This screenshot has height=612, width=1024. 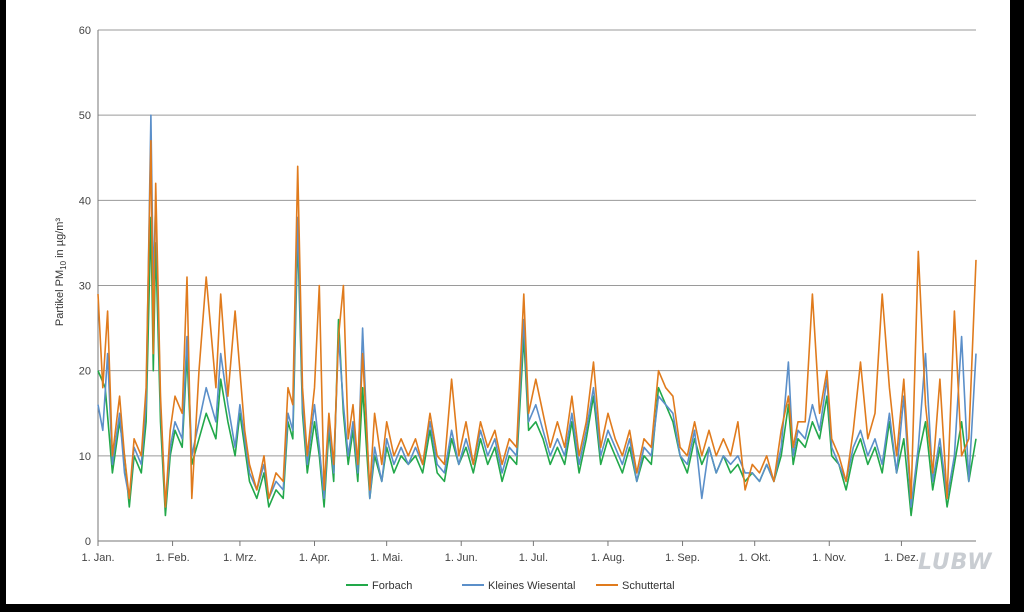 What do you see at coordinates (386, 558) in the screenshot?
I see `x-tick-label: 1. Mai.` at bounding box center [386, 558].